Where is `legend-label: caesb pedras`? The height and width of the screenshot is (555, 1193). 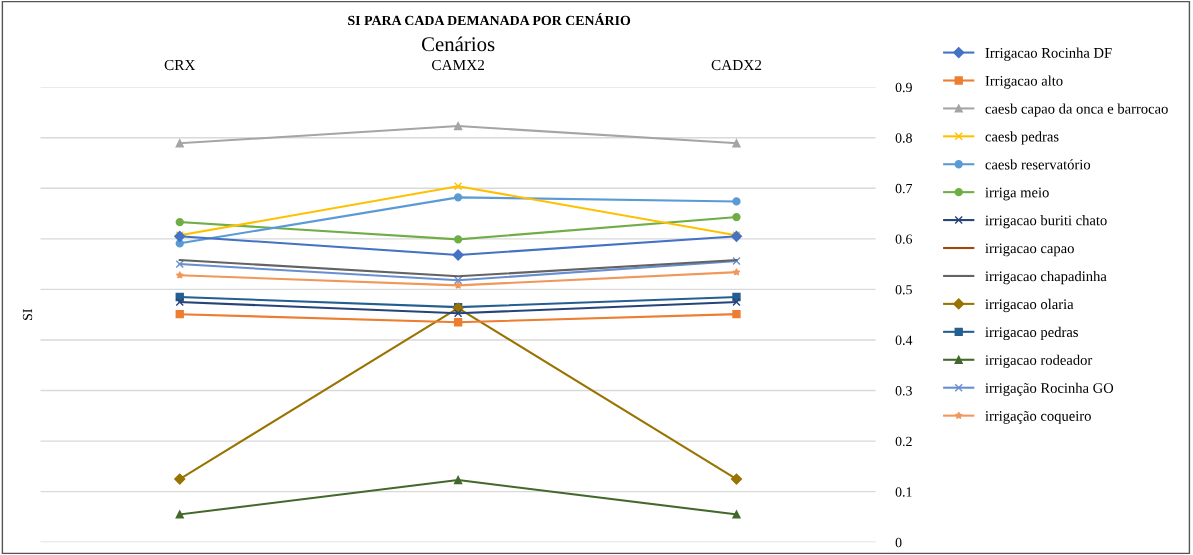
legend-label: caesb pedras is located at coordinates (1022, 138).